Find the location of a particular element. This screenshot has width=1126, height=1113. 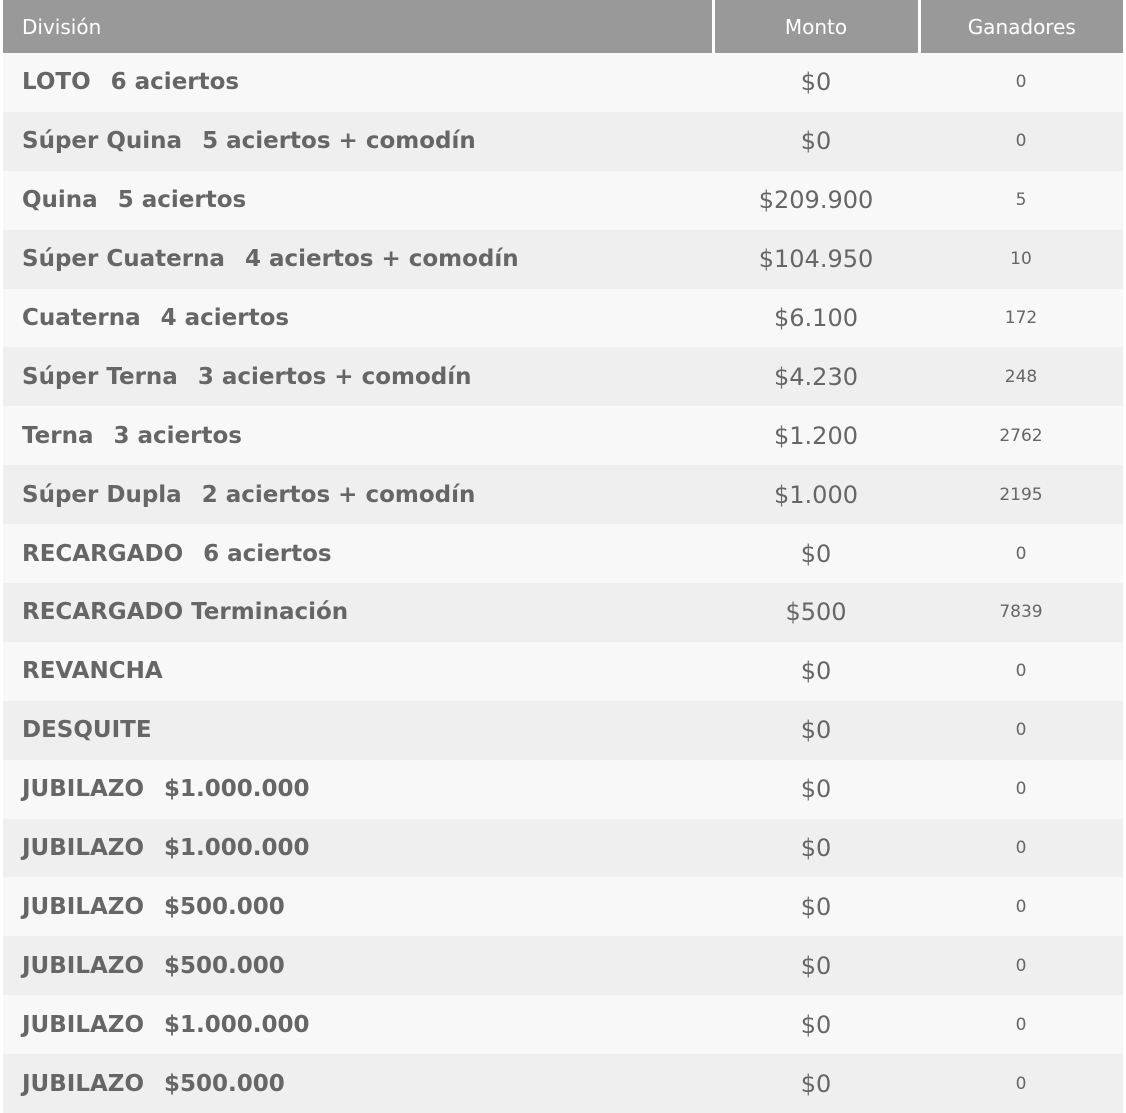

ganadores-cell: 2195 is located at coordinates (1021, 495).